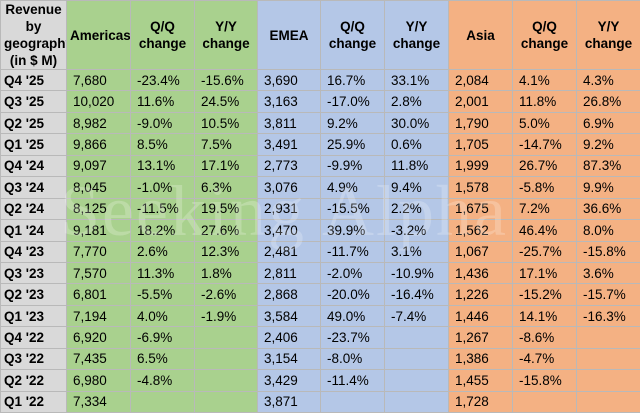  Describe the element at coordinates (352, 166) in the screenshot. I see `emea-qq-cell: -9.9%` at that location.